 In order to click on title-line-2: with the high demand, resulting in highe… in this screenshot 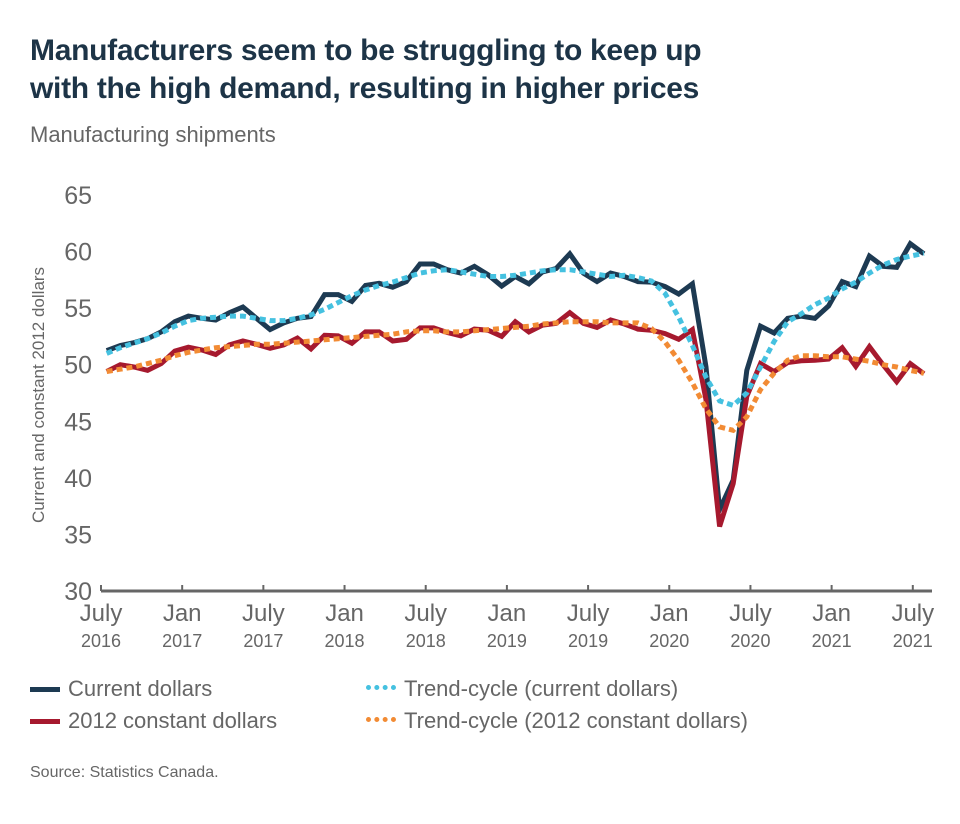, I will do `click(364, 88)`.